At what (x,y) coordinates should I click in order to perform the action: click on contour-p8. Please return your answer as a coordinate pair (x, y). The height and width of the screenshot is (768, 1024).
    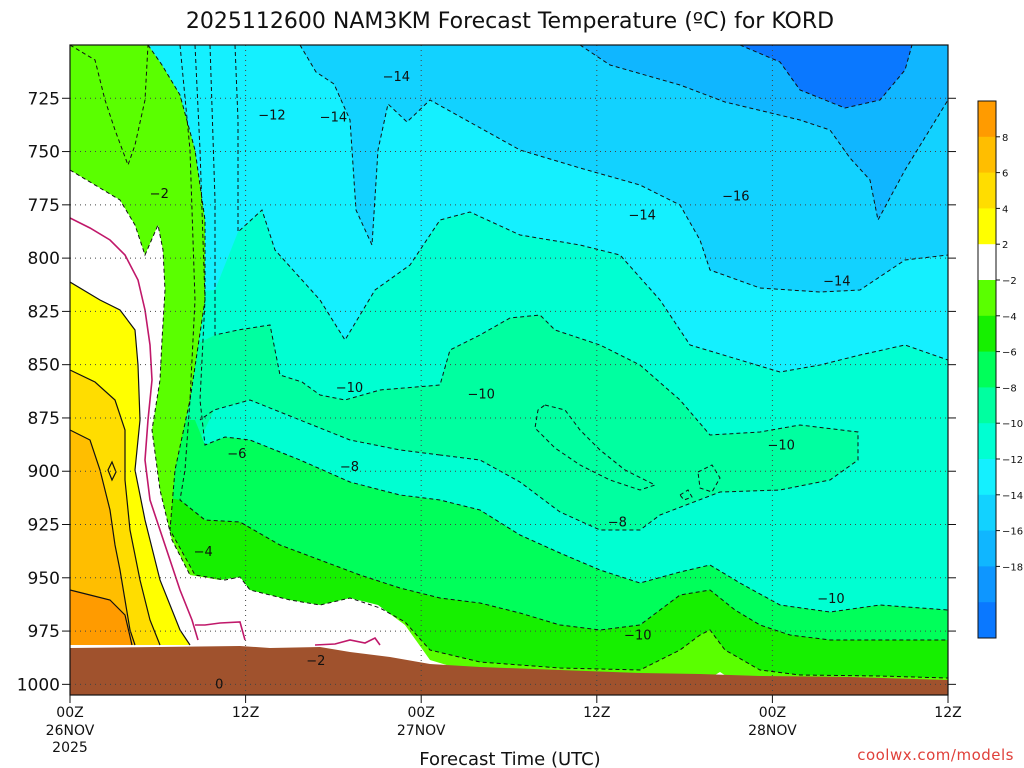
    Looking at the image, I should click on (101, 617).